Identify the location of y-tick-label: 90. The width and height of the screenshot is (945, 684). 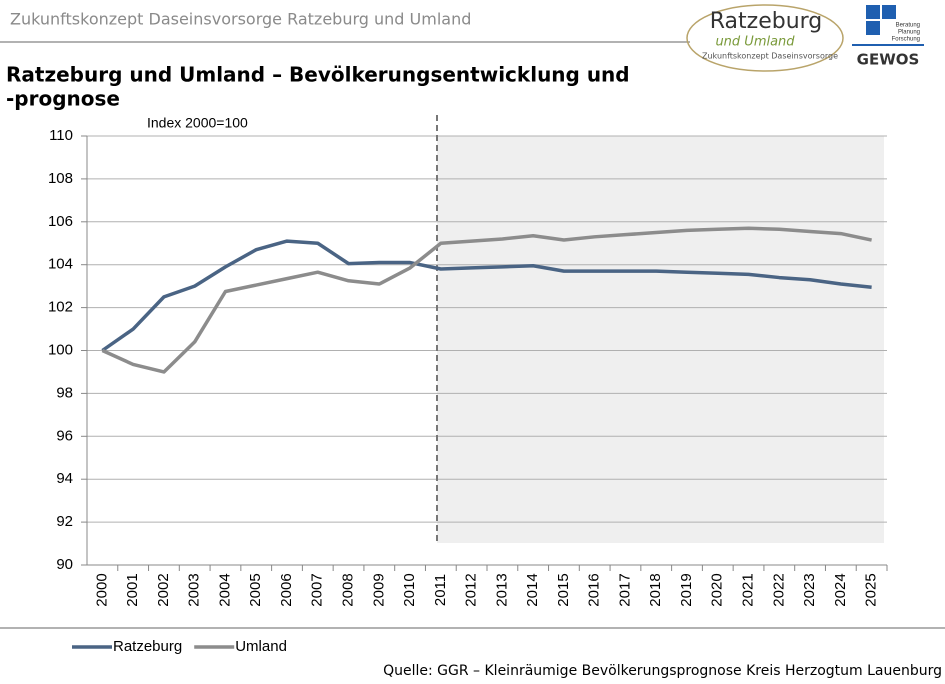
(64, 564).